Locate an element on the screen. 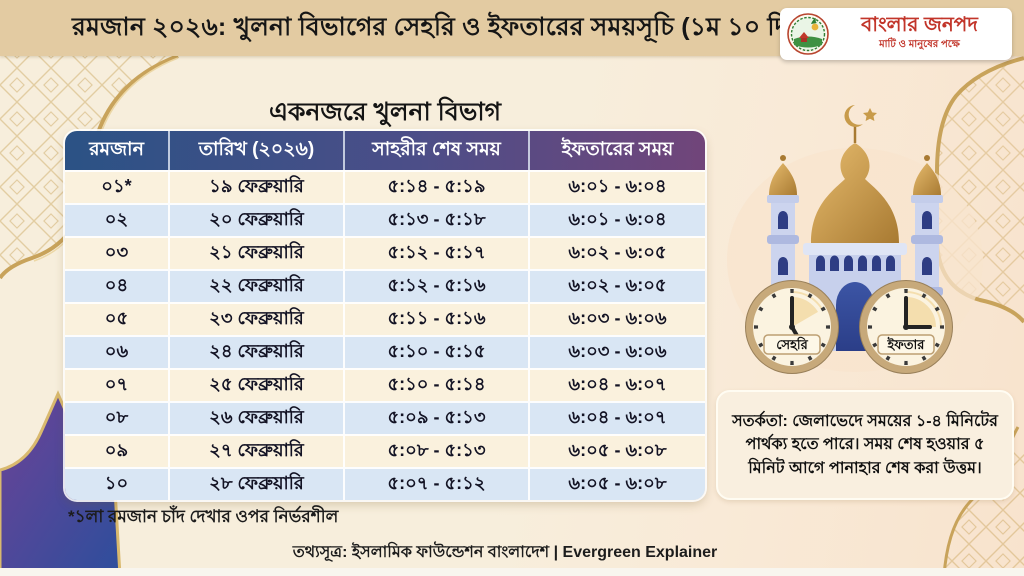 This screenshot has height=576, width=1024. table-row: ০১* ১৯ ফেব্রুয়ারি ৫:১৪ - ৫:১৯ ৬:০১ - ৬:০৪ is located at coordinates (385, 186).